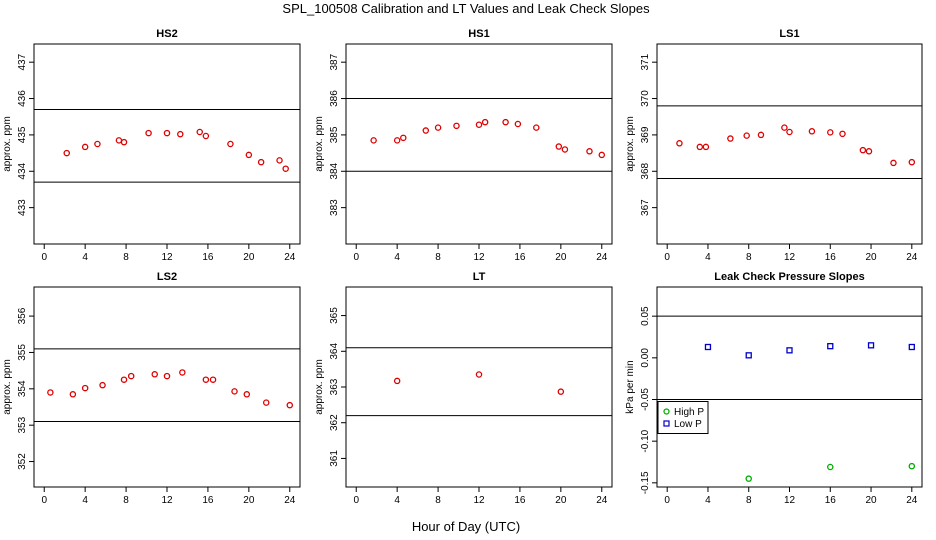  What do you see at coordinates (167, 277) in the screenshot?
I see `panel-title: LS2` at bounding box center [167, 277].